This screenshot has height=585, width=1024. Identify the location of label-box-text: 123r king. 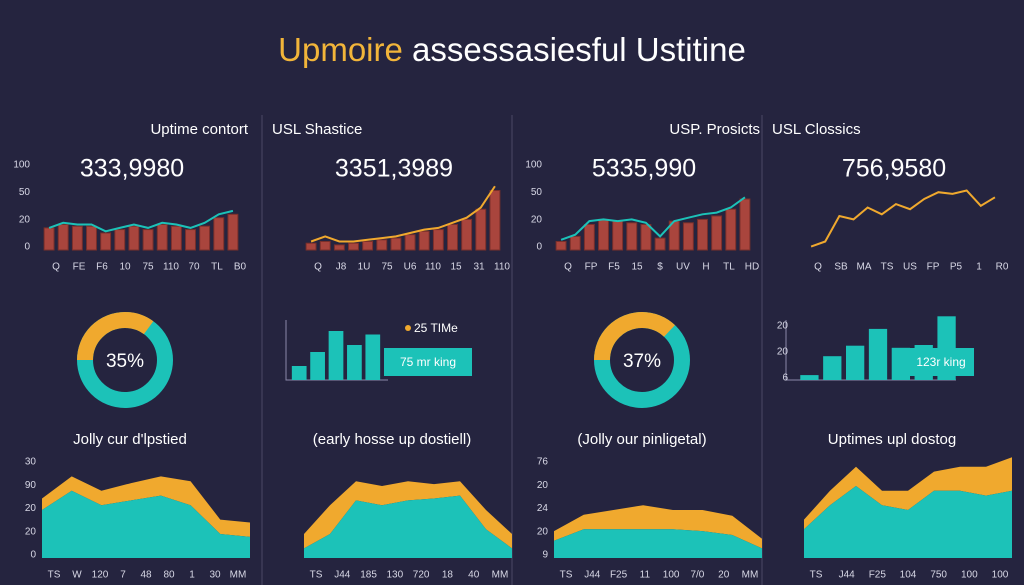
(940, 362).